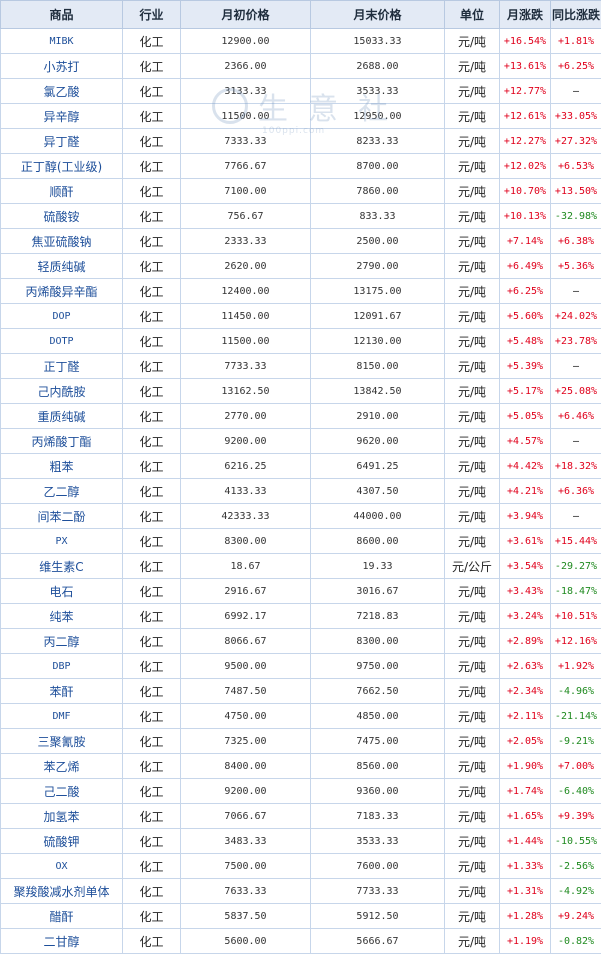  Describe the element at coordinates (62, 716) in the screenshot. I see `product-name-link: DMF` at that location.